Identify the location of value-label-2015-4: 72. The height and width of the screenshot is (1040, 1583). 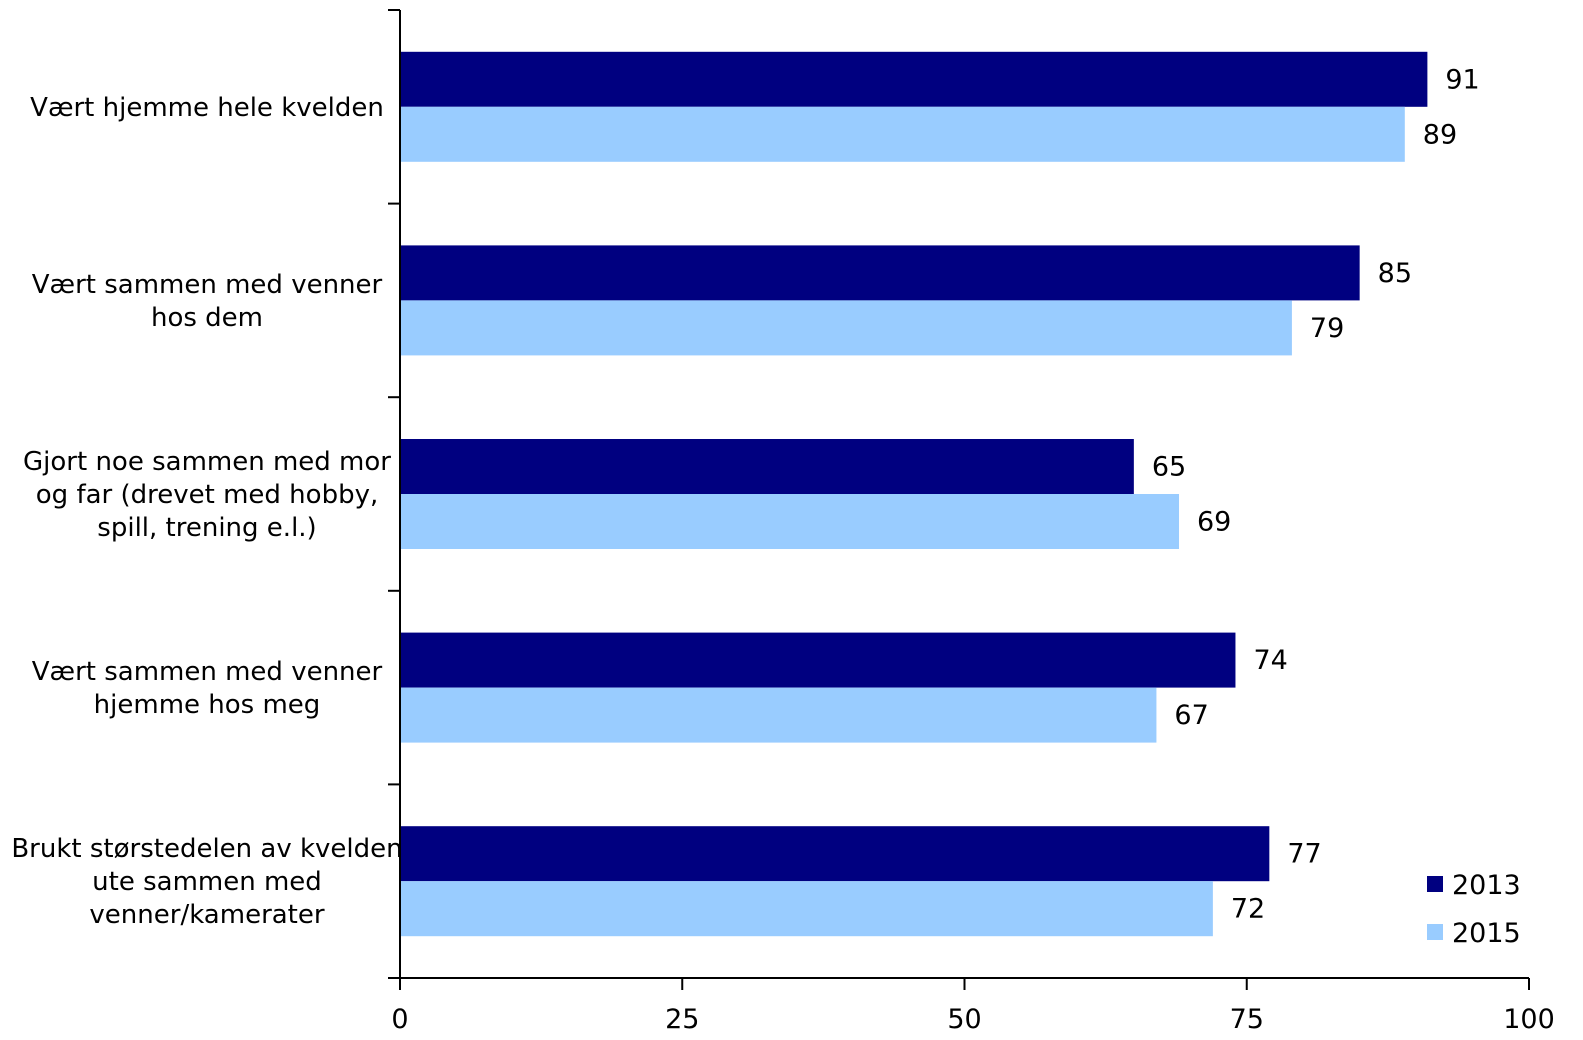
(1248, 909).